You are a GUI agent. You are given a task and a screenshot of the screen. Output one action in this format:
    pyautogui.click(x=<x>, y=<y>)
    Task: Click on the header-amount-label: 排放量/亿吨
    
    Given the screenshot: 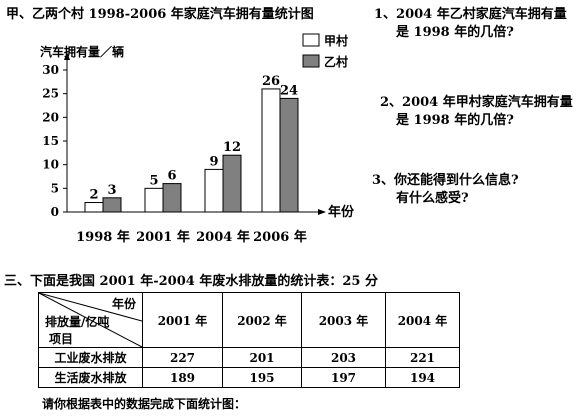 What is the action you would take?
    pyautogui.click(x=77, y=322)
    